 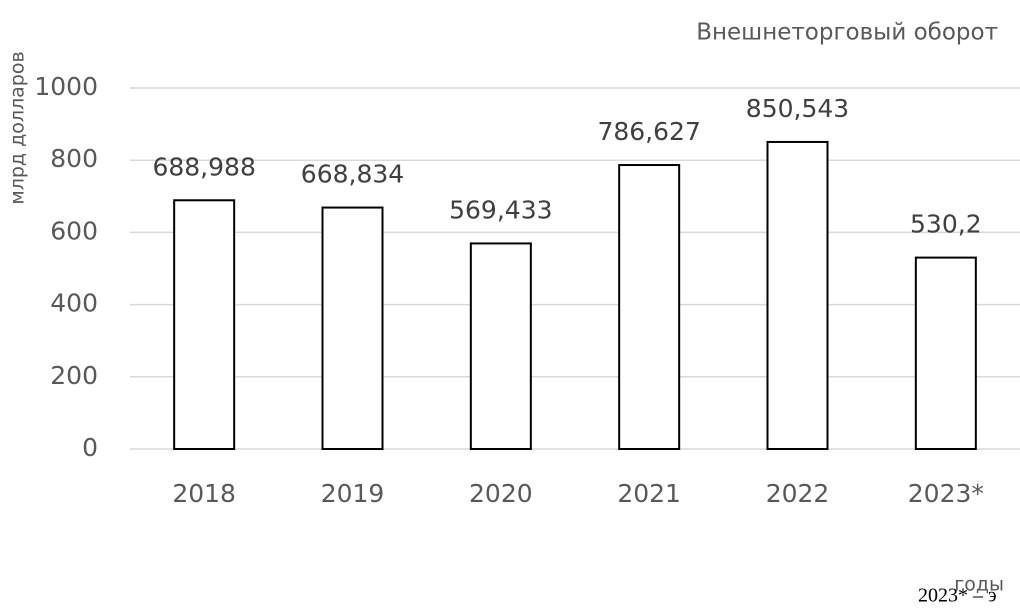 I want to click on x-tick-label: 2023*, so click(x=946, y=493).